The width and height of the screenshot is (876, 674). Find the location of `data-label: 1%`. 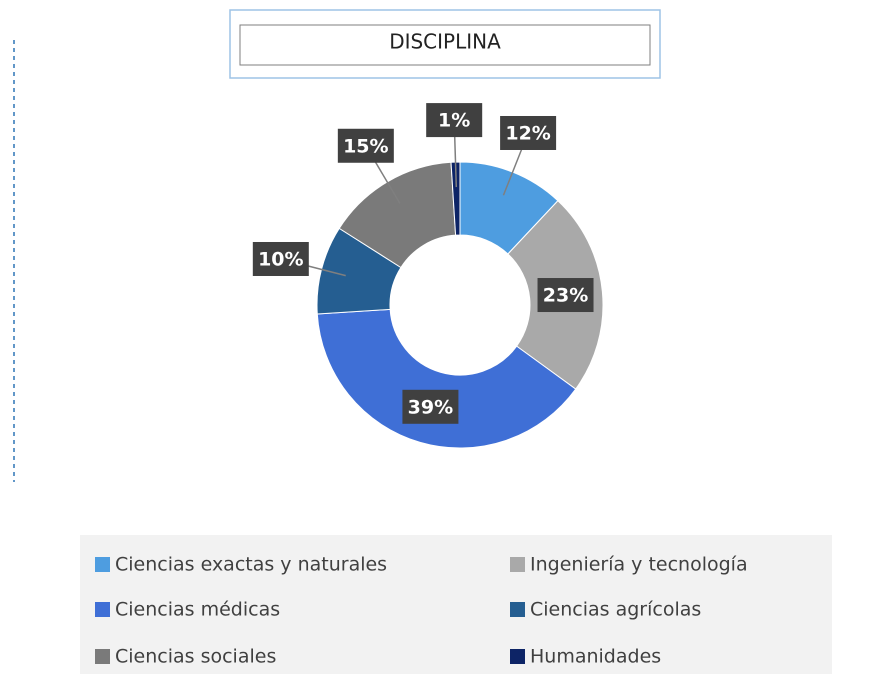

data-label: 1% is located at coordinates (454, 121).